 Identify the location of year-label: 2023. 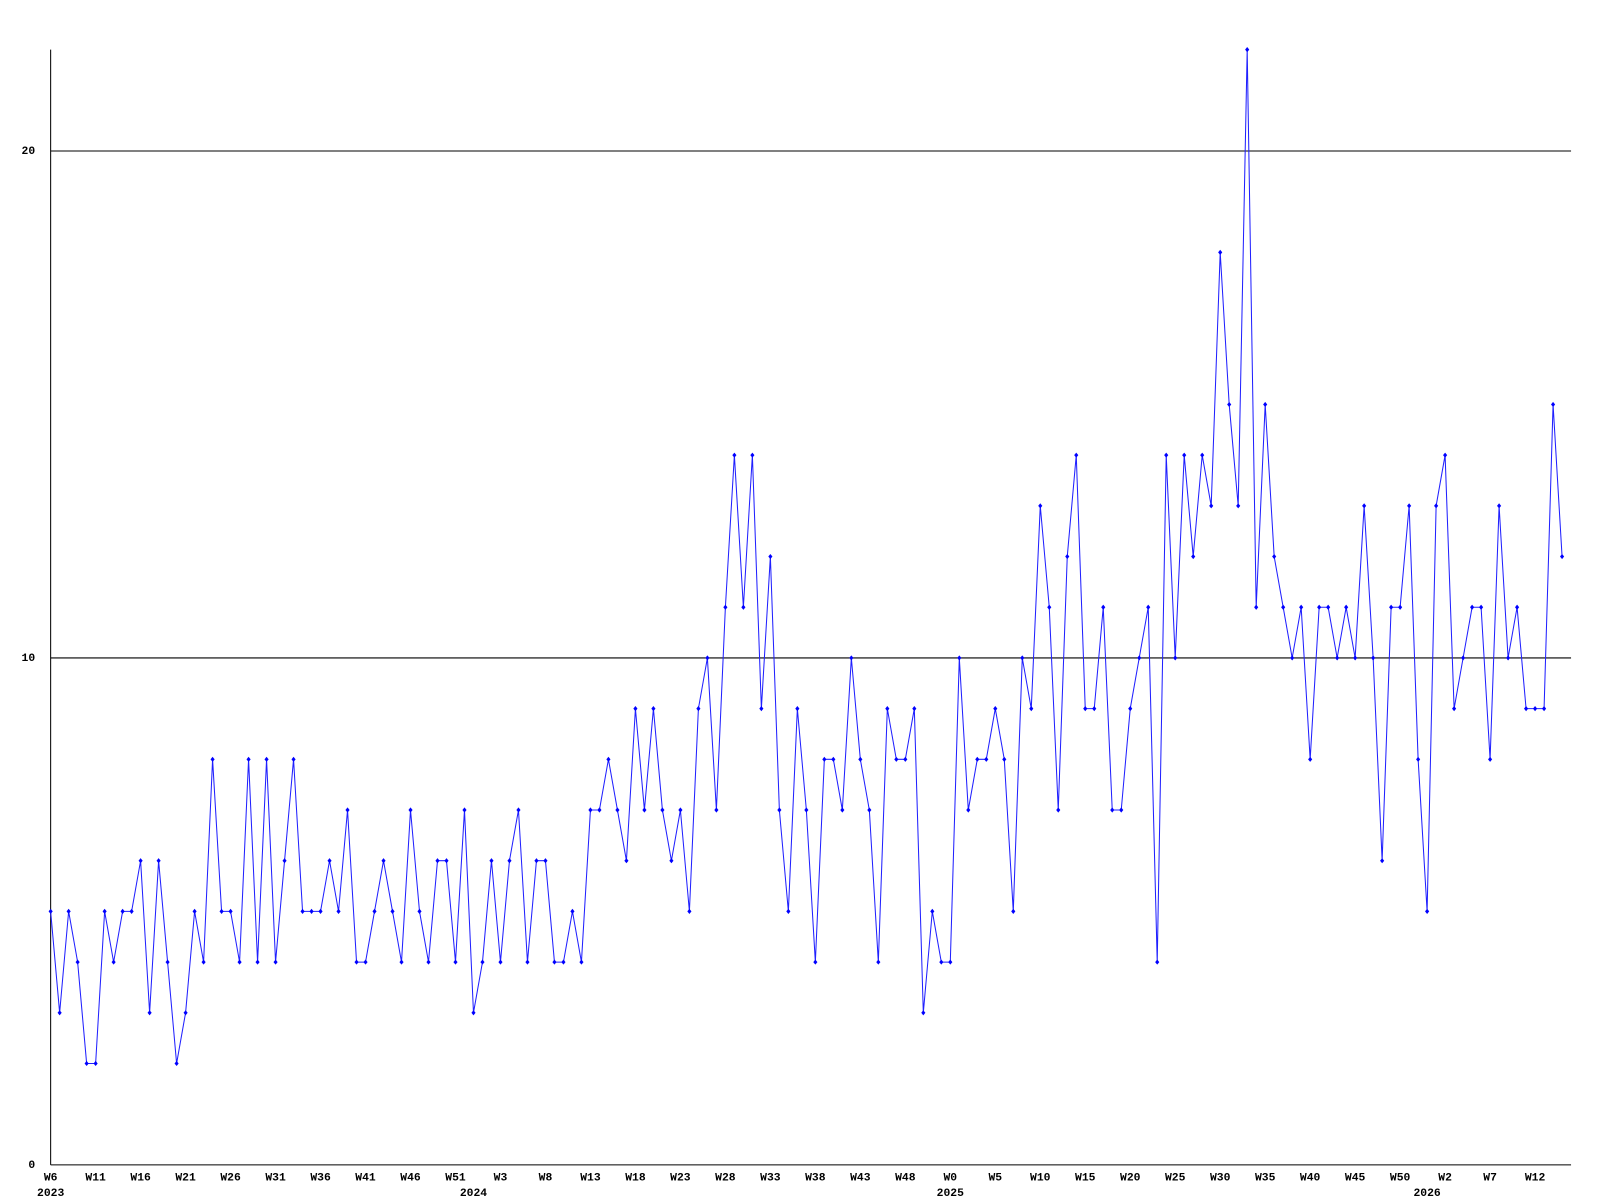
(50, 1194).